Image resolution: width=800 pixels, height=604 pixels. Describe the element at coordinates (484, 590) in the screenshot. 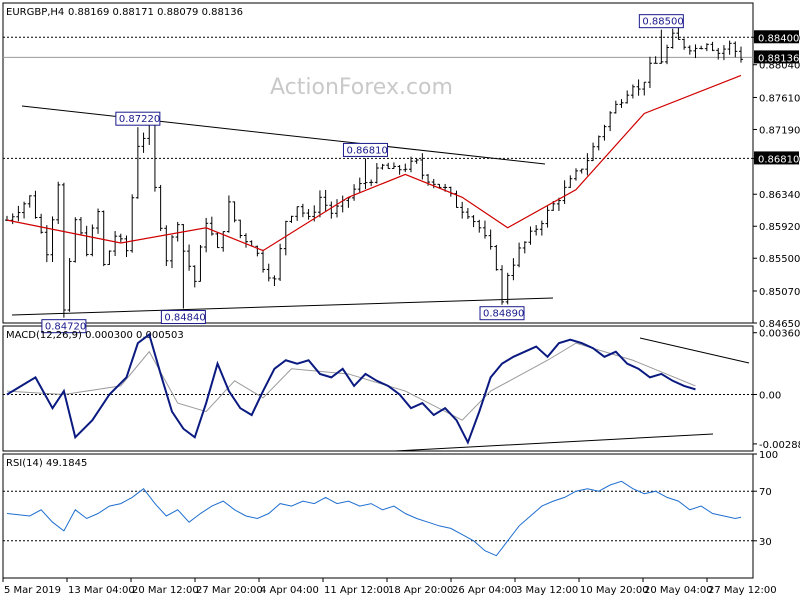

I see `x-tick-label: 26 Apr 04:00` at that location.